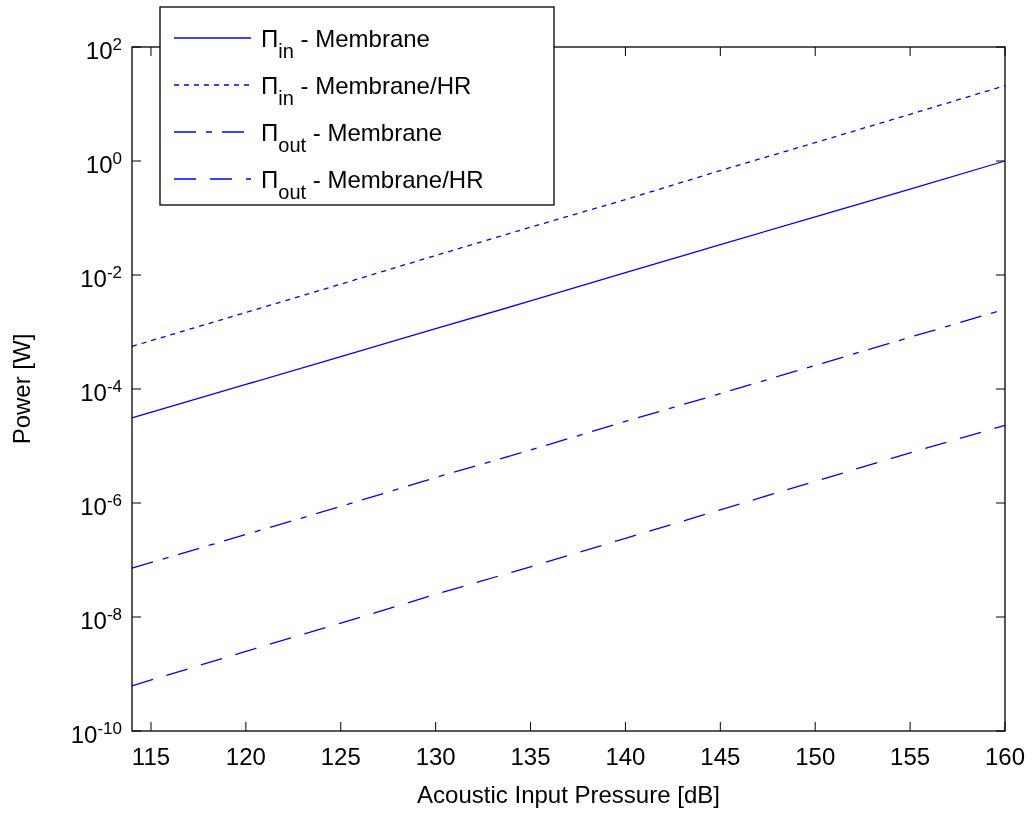 The width and height of the screenshot is (1032, 817). I want to click on x-tick-label: 135, so click(530, 756).